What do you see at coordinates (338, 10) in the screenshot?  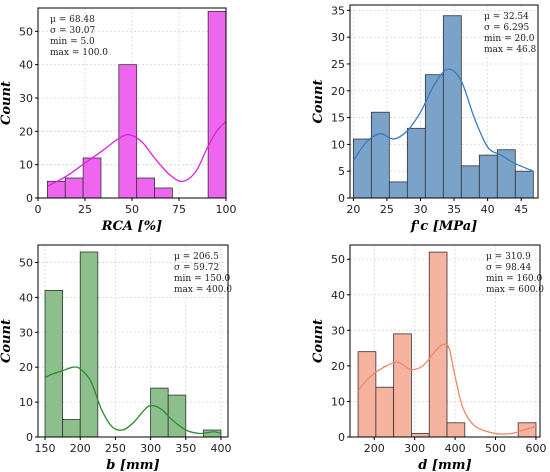 I see `y-tick-label: 35` at bounding box center [338, 10].